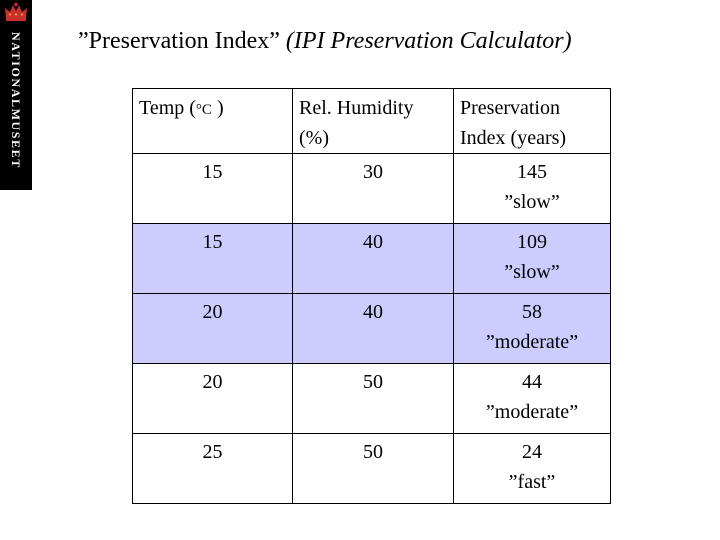 The width and height of the screenshot is (720, 540). What do you see at coordinates (532, 172) in the screenshot?
I see `index-value: 145` at bounding box center [532, 172].